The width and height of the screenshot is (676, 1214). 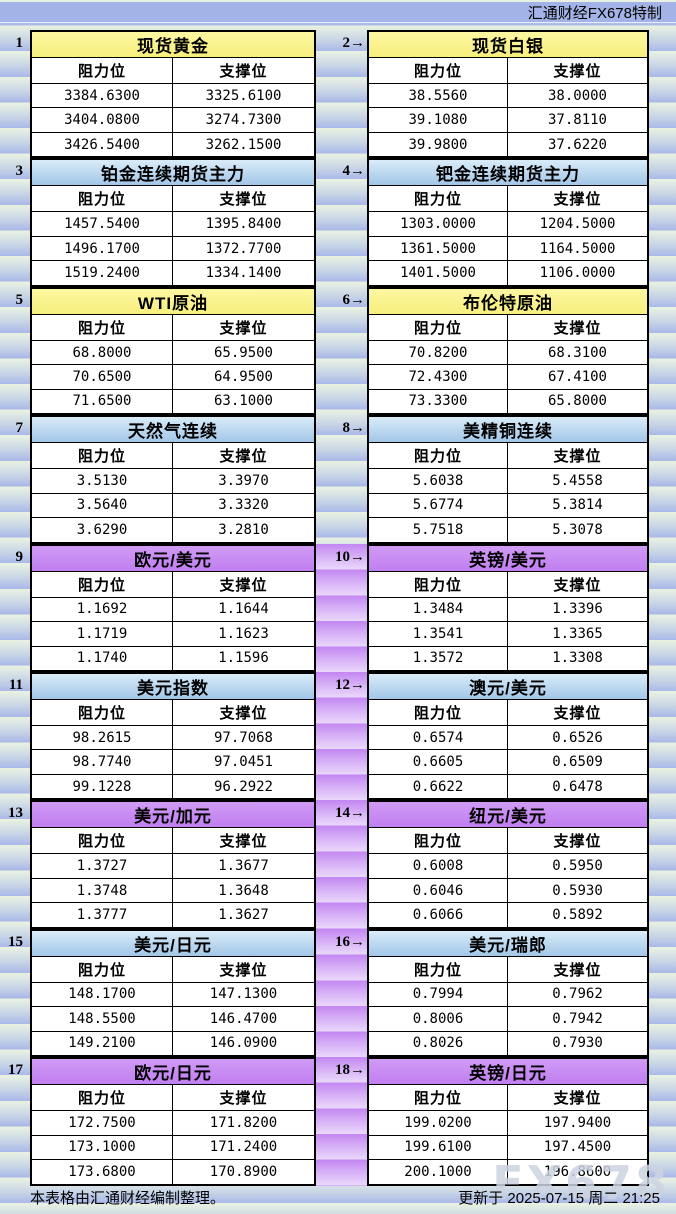 What do you see at coordinates (173, 377) in the screenshot?
I see `table-row: 70.6500 64.9500` at bounding box center [173, 377].